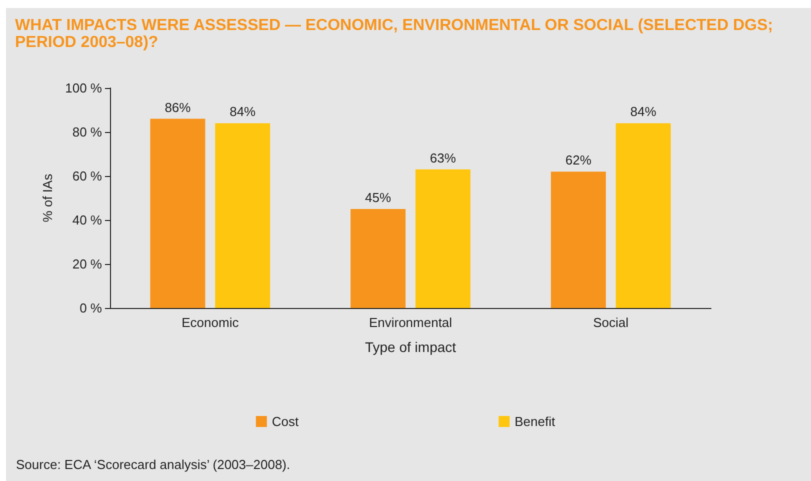 This screenshot has height=481, width=811. What do you see at coordinates (87, 132) in the screenshot?
I see `y-tick-label: 80 %` at bounding box center [87, 132].